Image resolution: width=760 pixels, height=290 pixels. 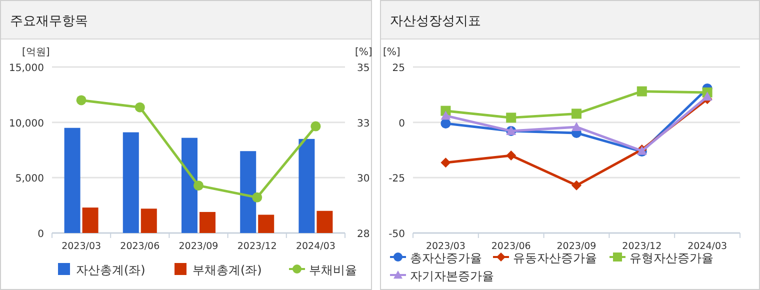 I want to click on y2-tick-label: 30, so click(x=363, y=179).